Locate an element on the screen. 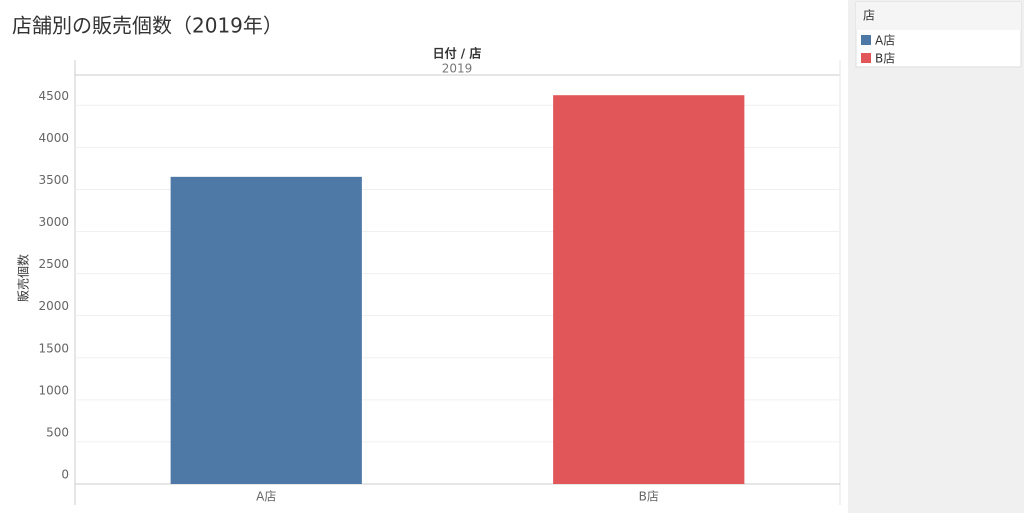  y-tick-label: 3500 is located at coordinates (53, 180).